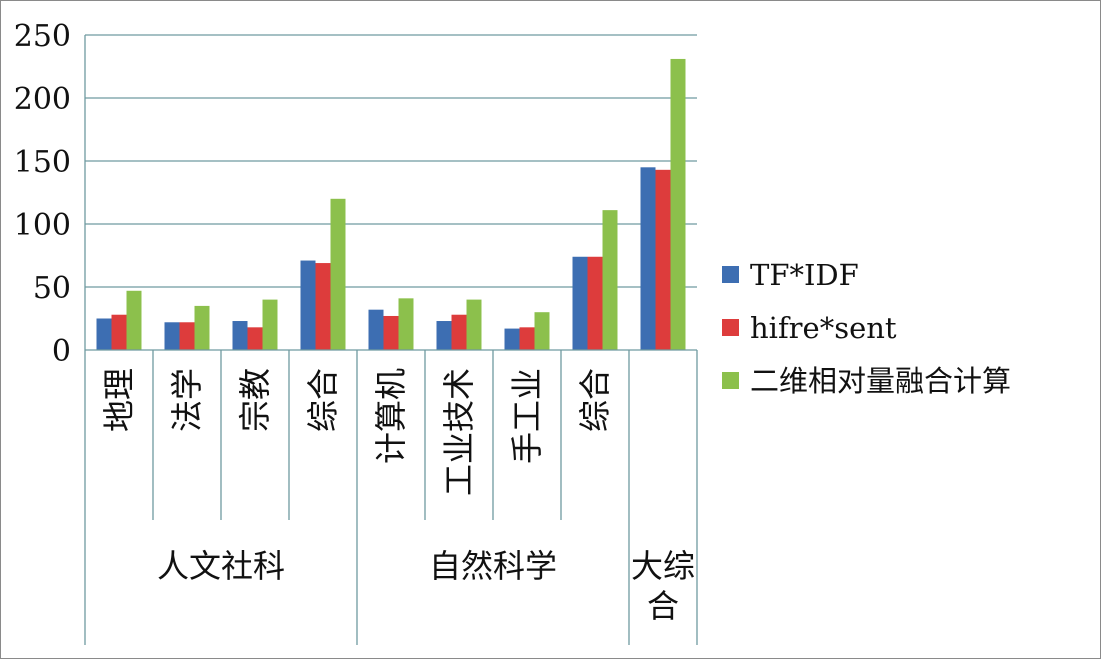  Describe the element at coordinates (357, 432) in the screenshot. I see `category-labels: 地理 法学 宗教 综合 计算机 工业技术 手工业 综合` at that location.